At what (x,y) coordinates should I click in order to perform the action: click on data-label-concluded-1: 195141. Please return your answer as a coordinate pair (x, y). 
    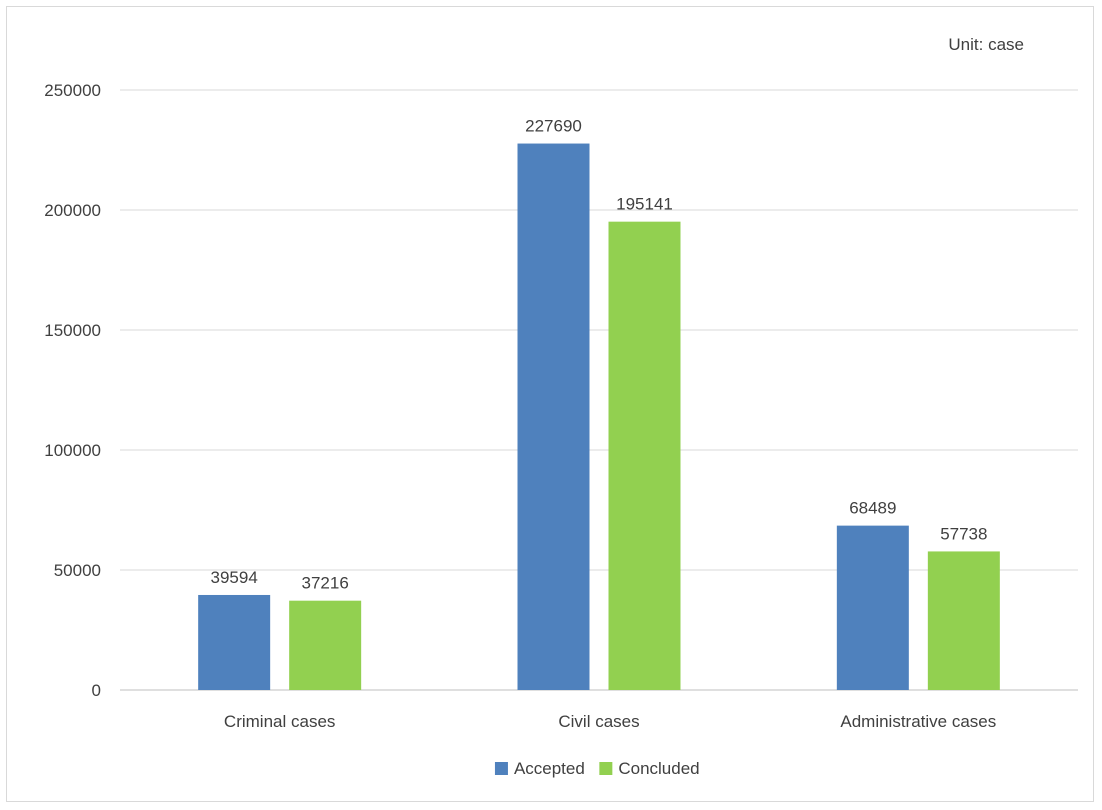
    Looking at the image, I should click on (644, 204).